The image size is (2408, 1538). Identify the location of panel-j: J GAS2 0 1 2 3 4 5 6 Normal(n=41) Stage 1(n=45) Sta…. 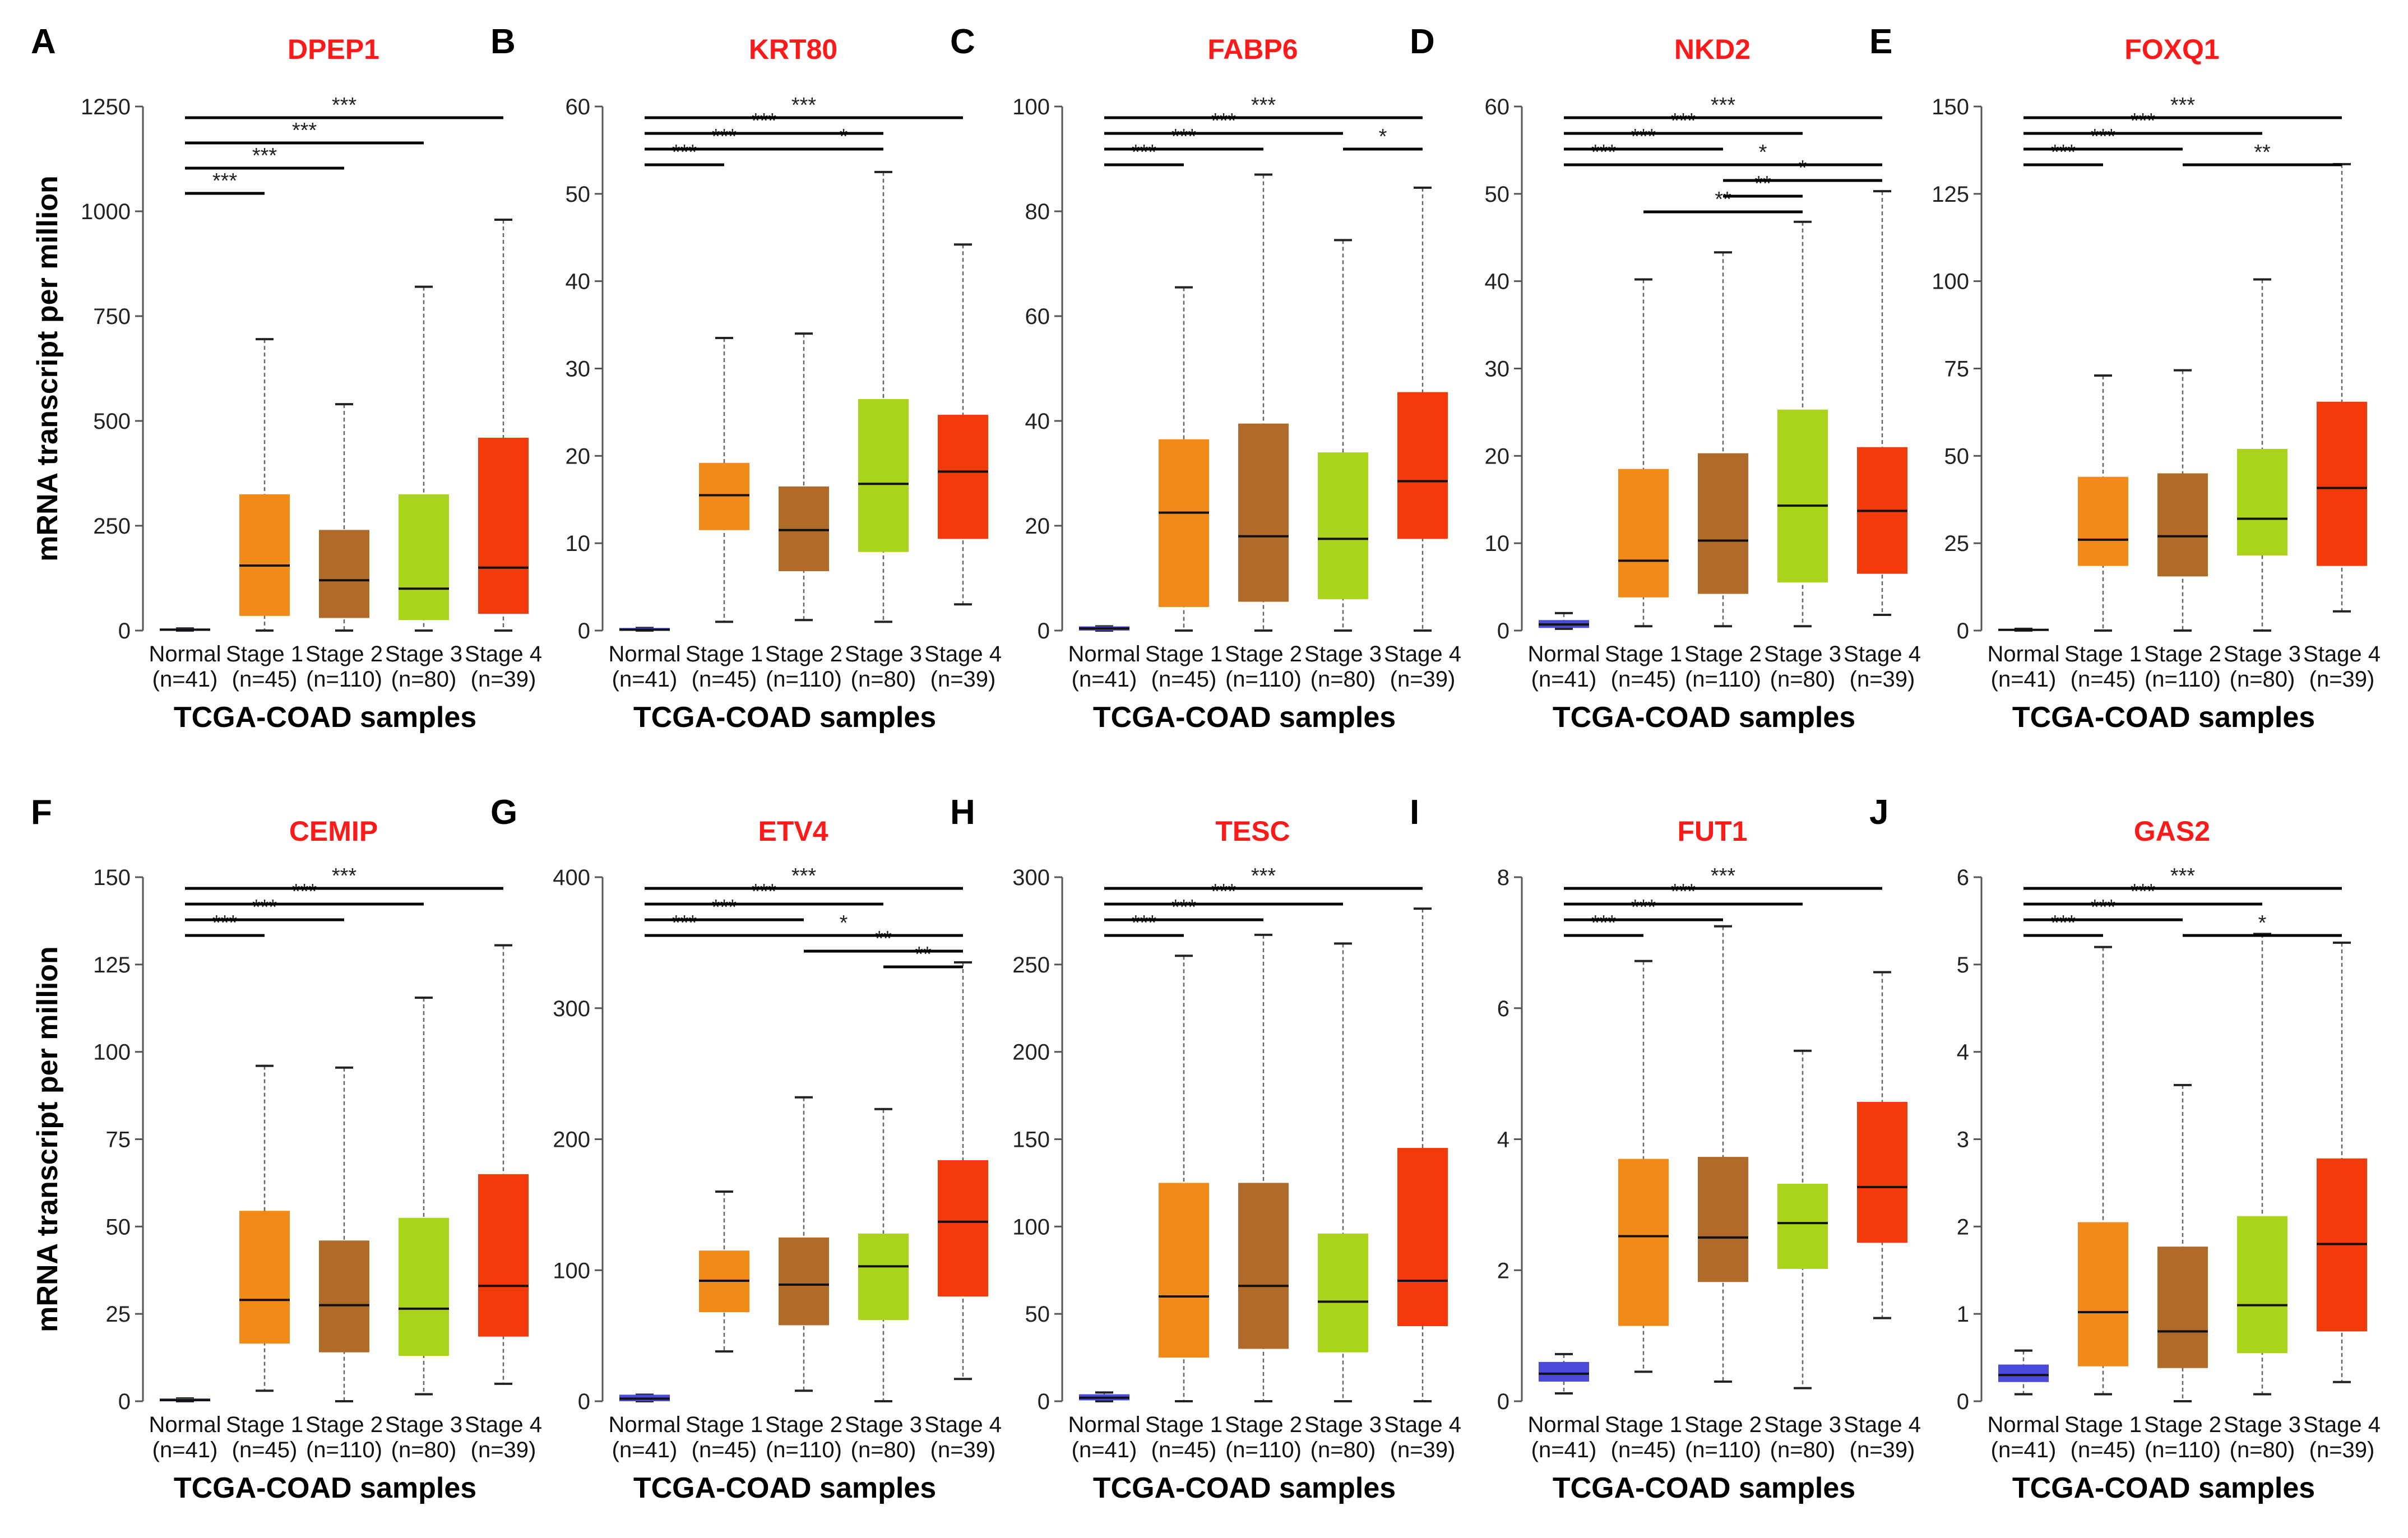
(2125, 1148).